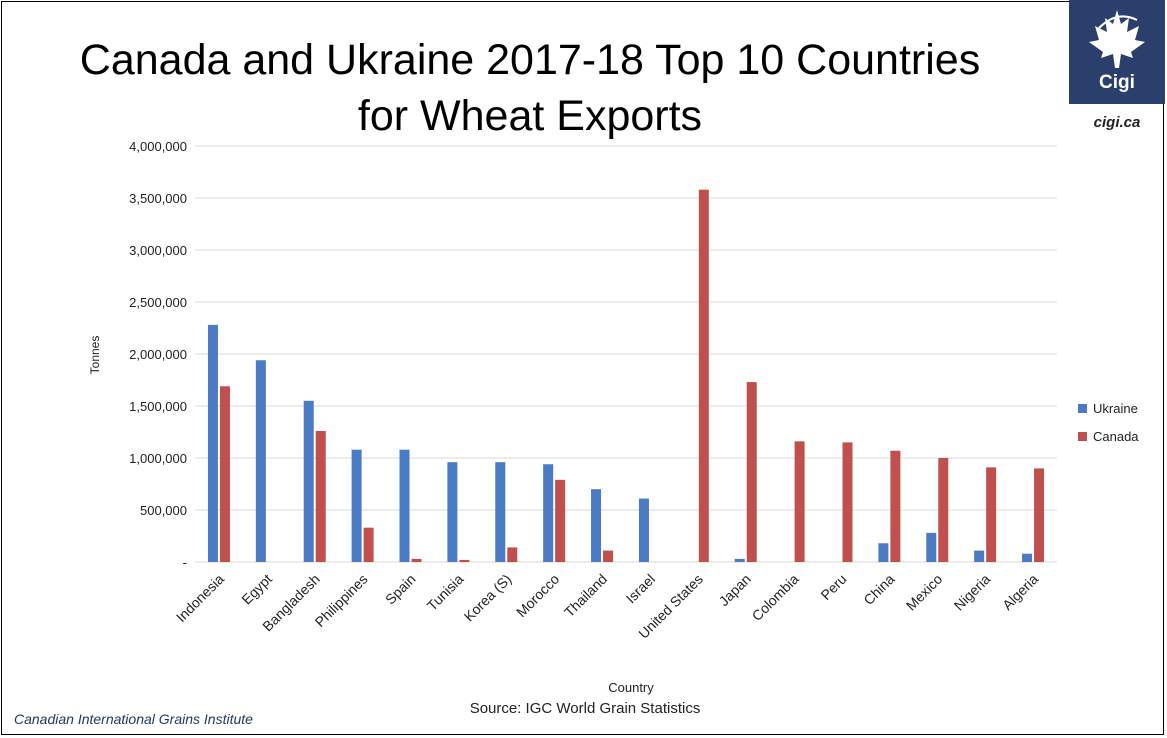  I want to click on x-tick-label: Israel, so click(641, 589).